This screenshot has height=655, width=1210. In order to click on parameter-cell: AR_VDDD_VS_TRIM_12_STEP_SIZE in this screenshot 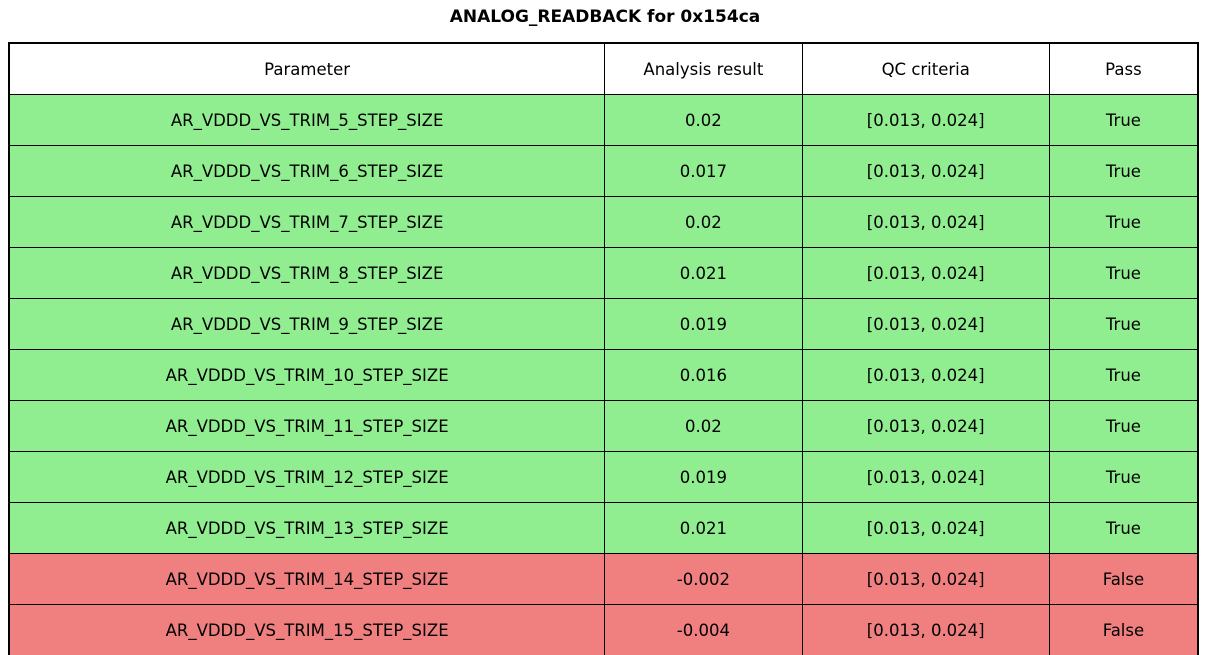, I will do `click(307, 477)`.